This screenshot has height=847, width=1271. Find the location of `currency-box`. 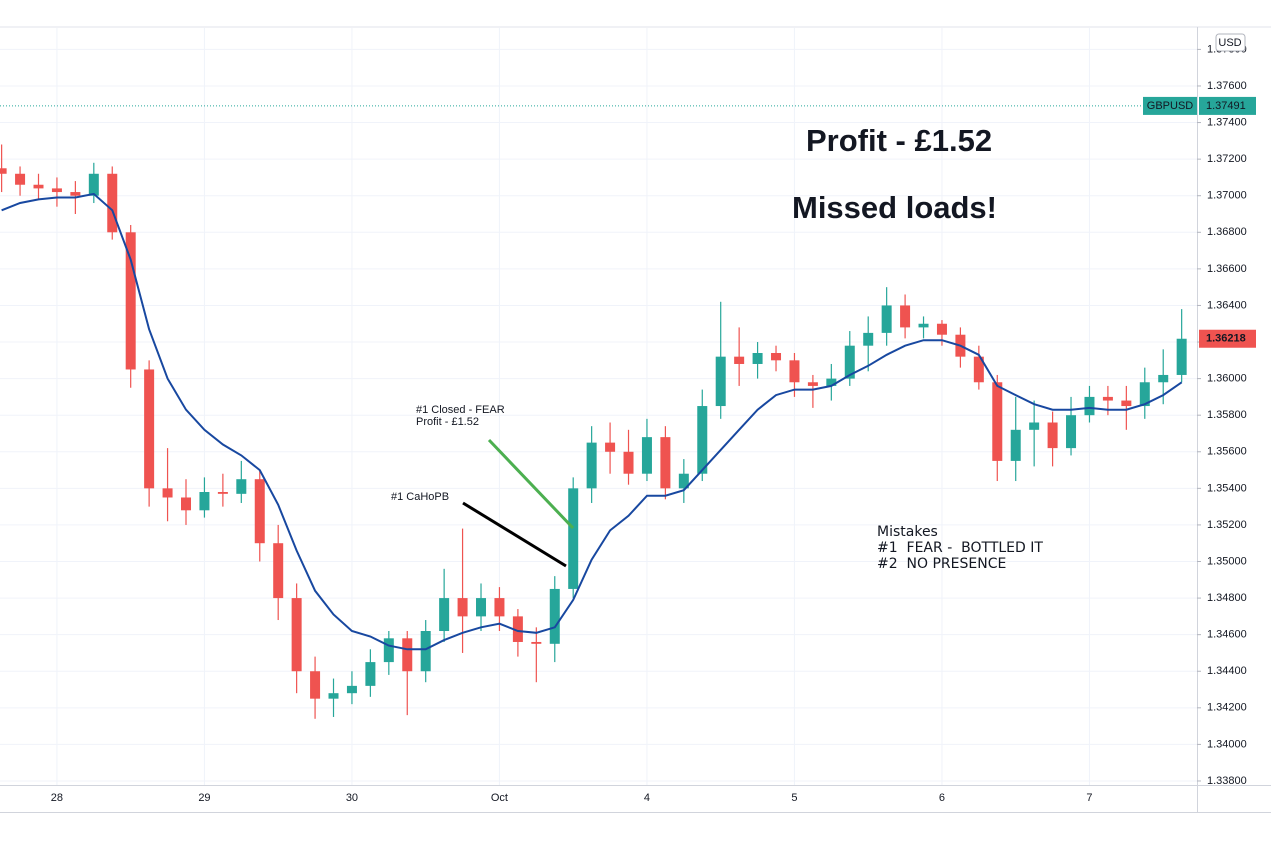

currency-box is located at coordinates (1230, 42).